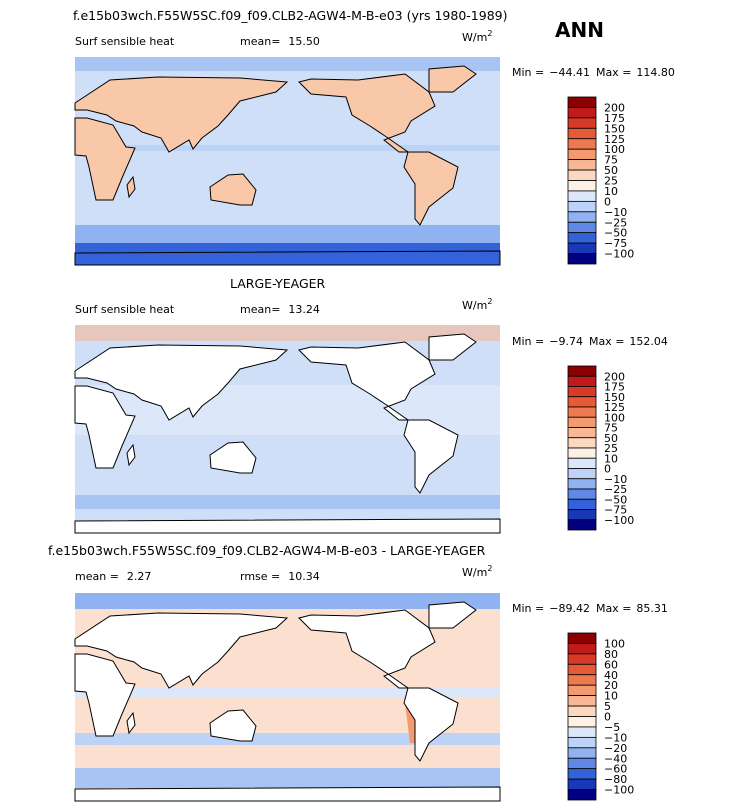  Describe the element at coordinates (611, 428) in the screenshot. I see `colorbar-label: 75` at that location.